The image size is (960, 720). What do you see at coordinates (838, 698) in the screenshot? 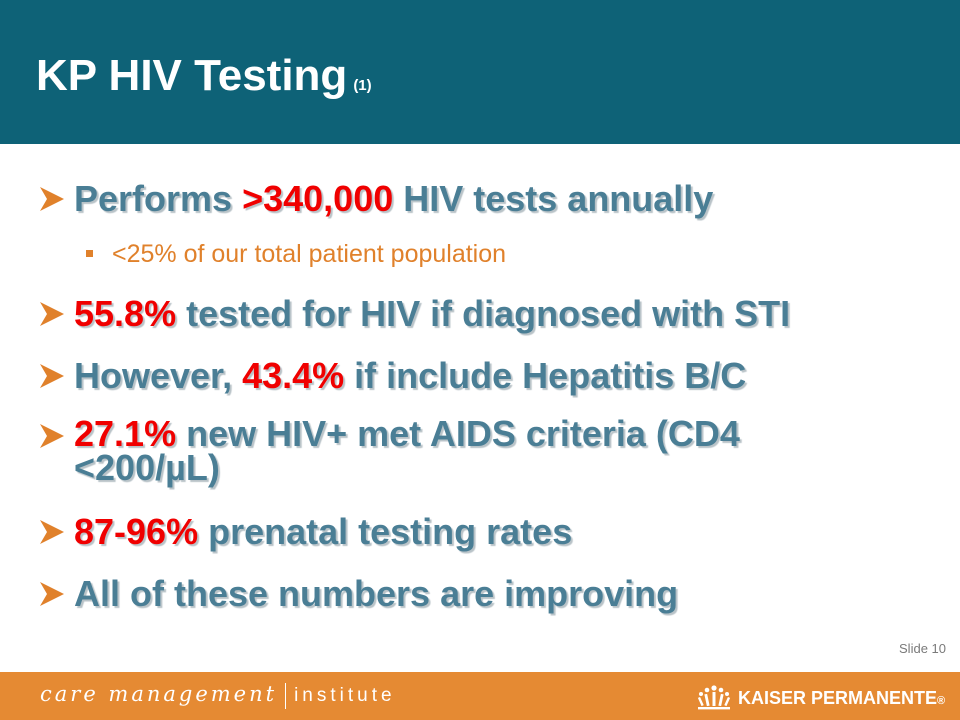
I see `brand-text: KAISER PERMANENTE` at bounding box center [838, 698].